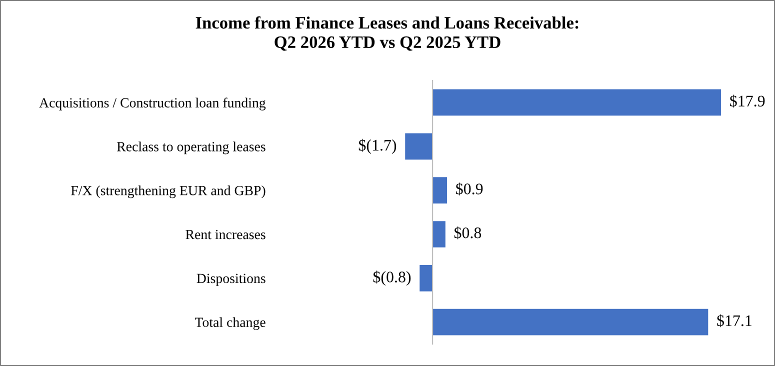 The image size is (775, 366). Describe the element at coordinates (387, 33) in the screenshot. I see `chart-title: Income from Finance Leases and Loans Receivable: Q2 2026 YTD vs Q2 2025 YTD` at that location.